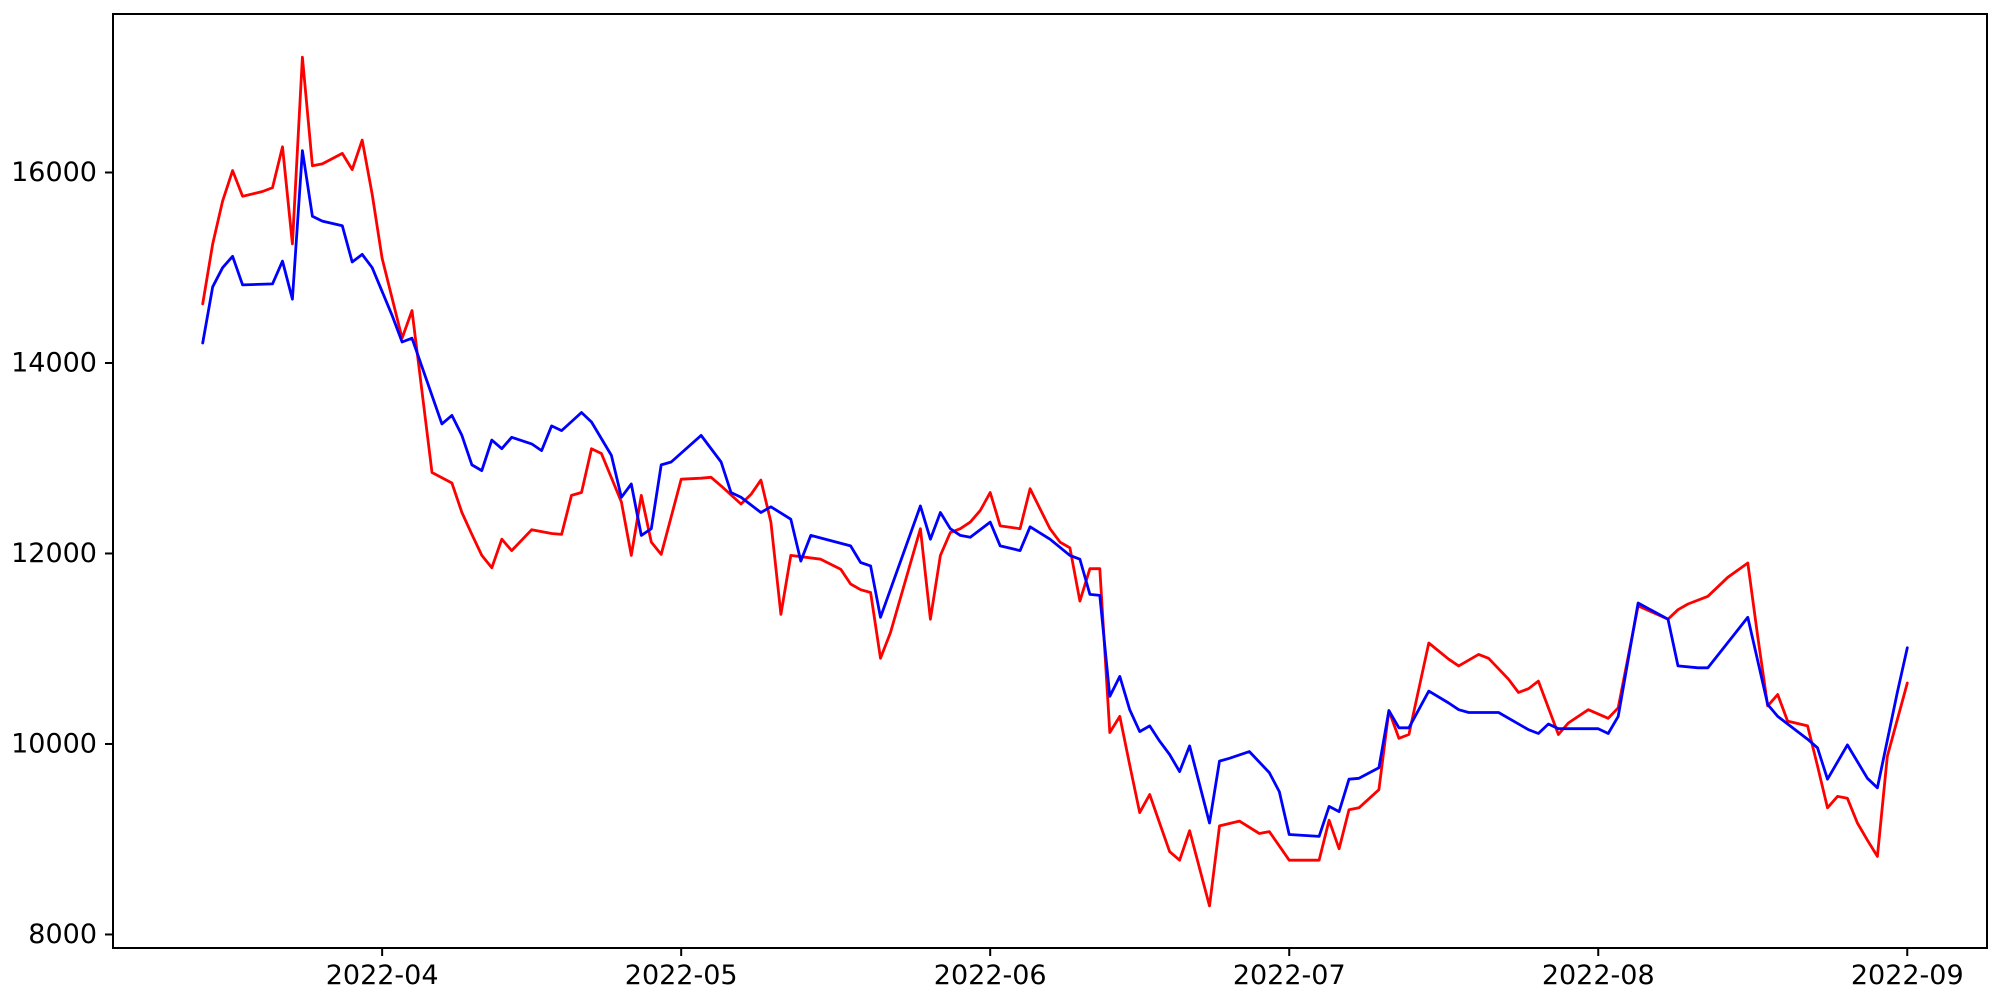 The image size is (2000, 1000). I want to click on y-tick-label: 14000, so click(54, 362).